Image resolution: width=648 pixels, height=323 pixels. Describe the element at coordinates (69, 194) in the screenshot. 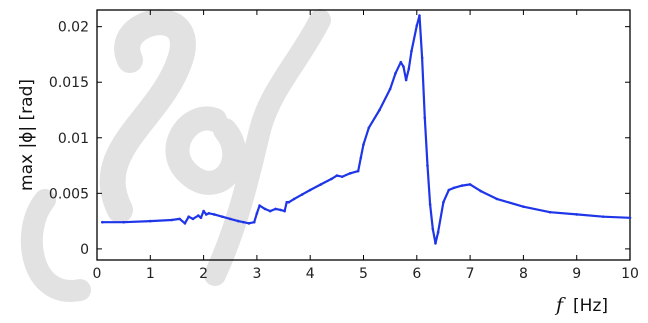

I see `y-tick-label: 0.005` at that location.